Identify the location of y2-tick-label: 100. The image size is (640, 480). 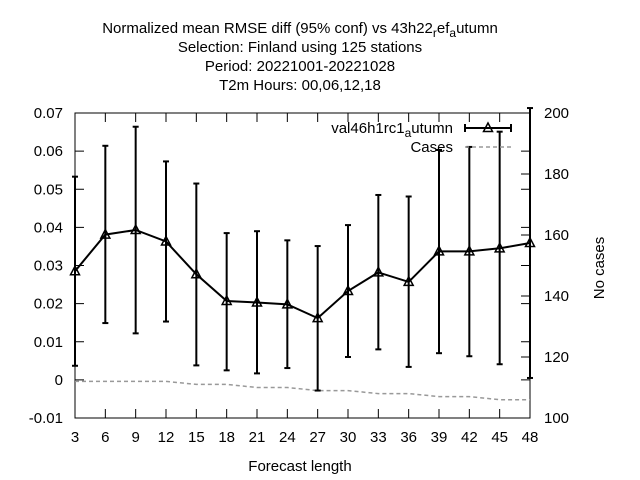
(556, 418).